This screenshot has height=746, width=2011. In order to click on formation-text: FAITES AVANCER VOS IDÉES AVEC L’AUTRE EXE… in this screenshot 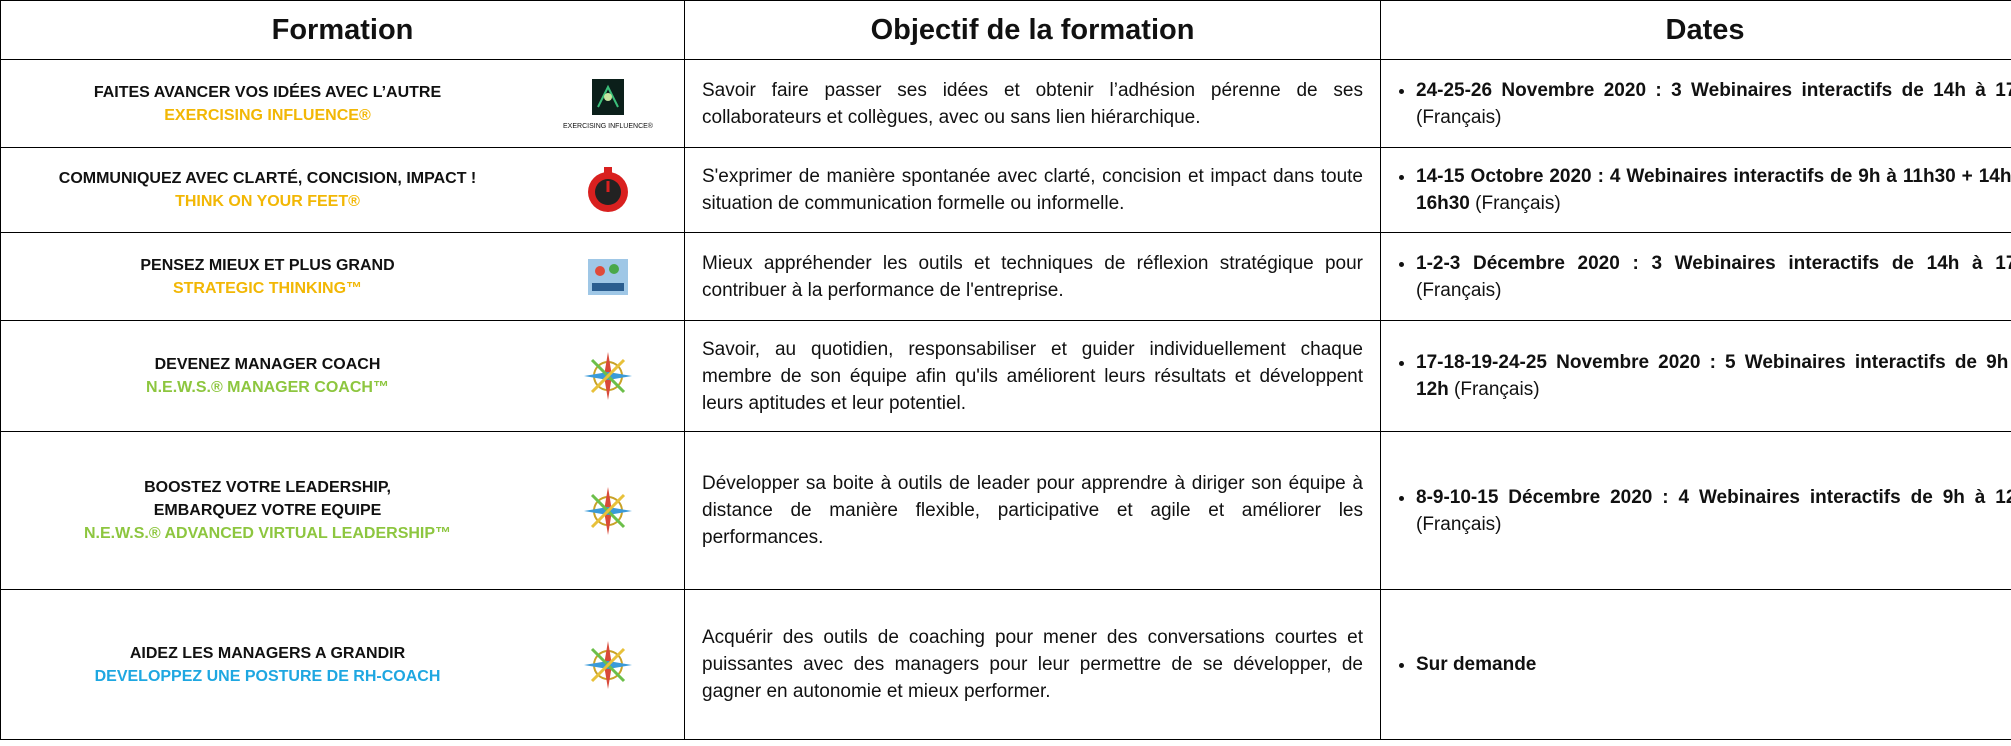, I will do `click(267, 104)`.